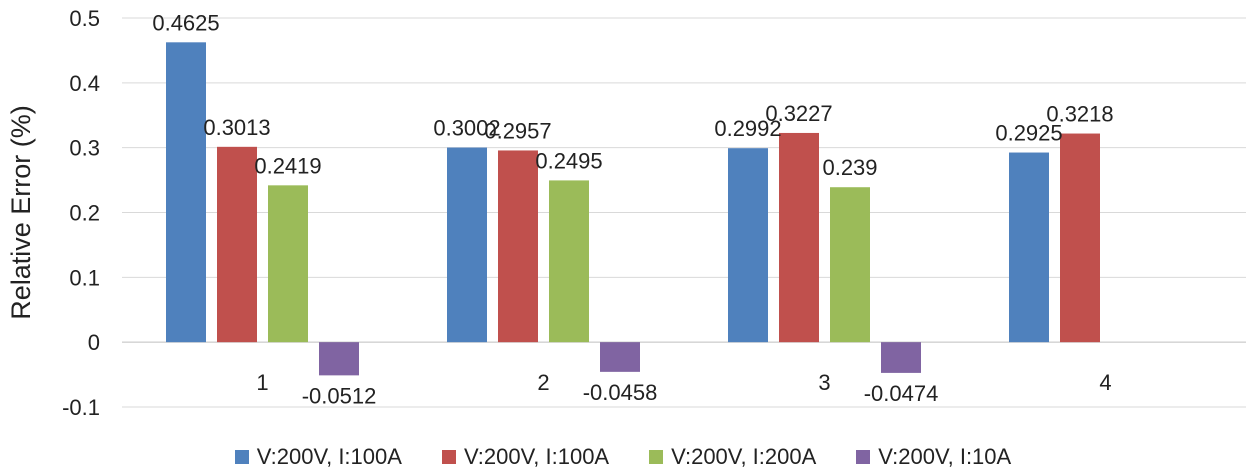  I want to click on data-label: -0.0512, so click(339, 395).